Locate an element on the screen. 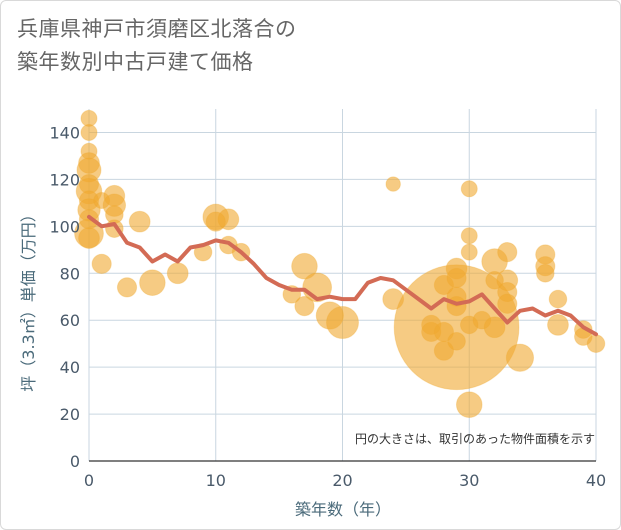 This screenshot has height=530, width=621. x-tick-label: 30 is located at coordinates (469, 480).